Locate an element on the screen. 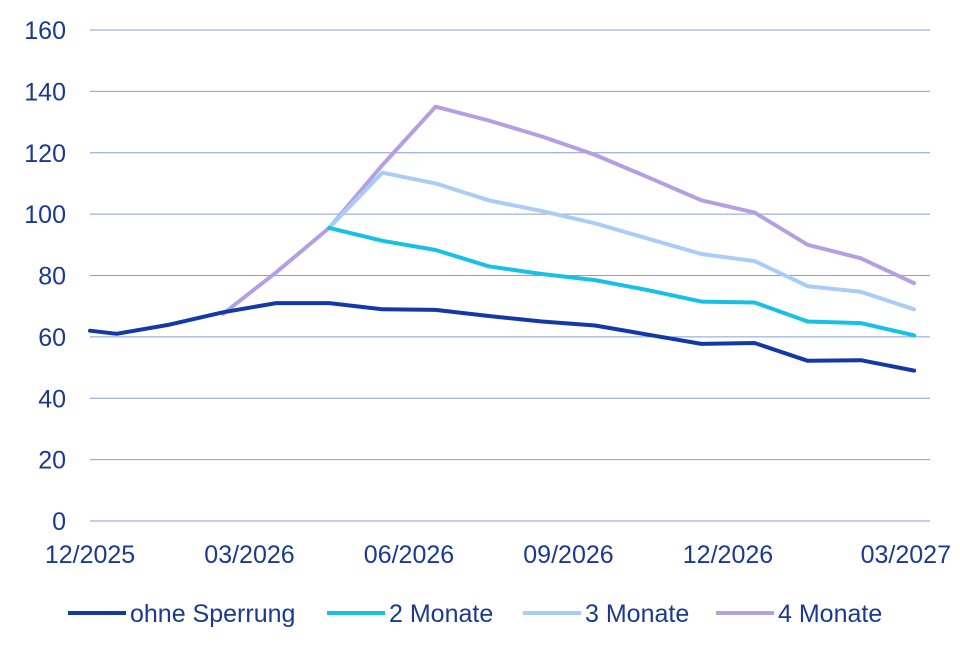 This screenshot has height=656, width=960. series-line-3-monate is located at coordinates (622, 241).